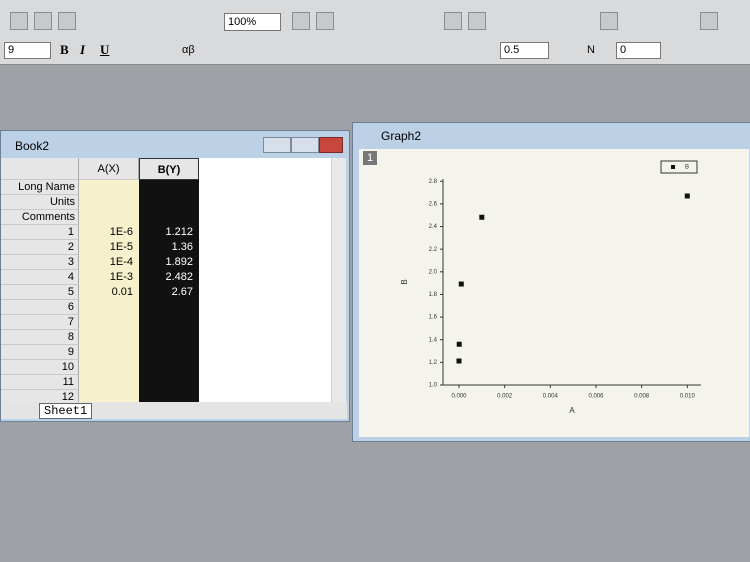 The height and width of the screenshot is (562, 750). What do you see at coordinates (505, 397) in the screenshot?
I see `x-tick-label: 0.002` at bounding box center [505, 397].